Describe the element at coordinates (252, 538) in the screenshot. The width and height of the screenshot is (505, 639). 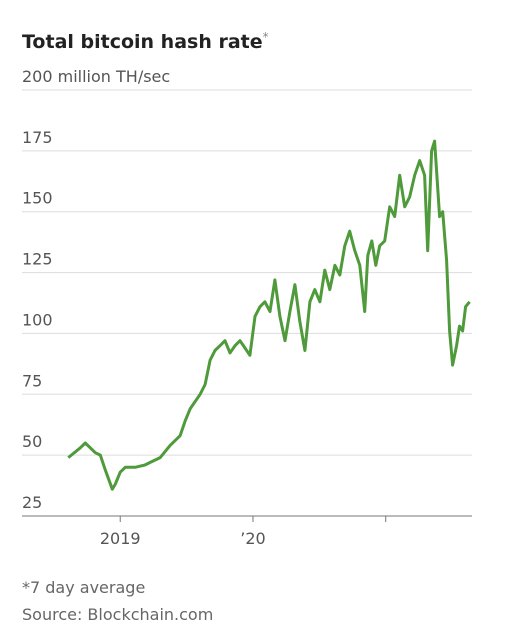
I see `x-tick-label: ’20` at that location.